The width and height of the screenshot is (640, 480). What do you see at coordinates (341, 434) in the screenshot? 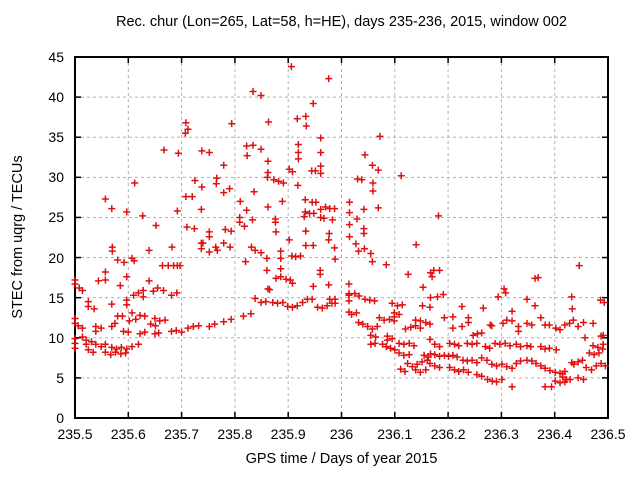
I see `x-tick-label: 236` at bounding box center [341, 434].